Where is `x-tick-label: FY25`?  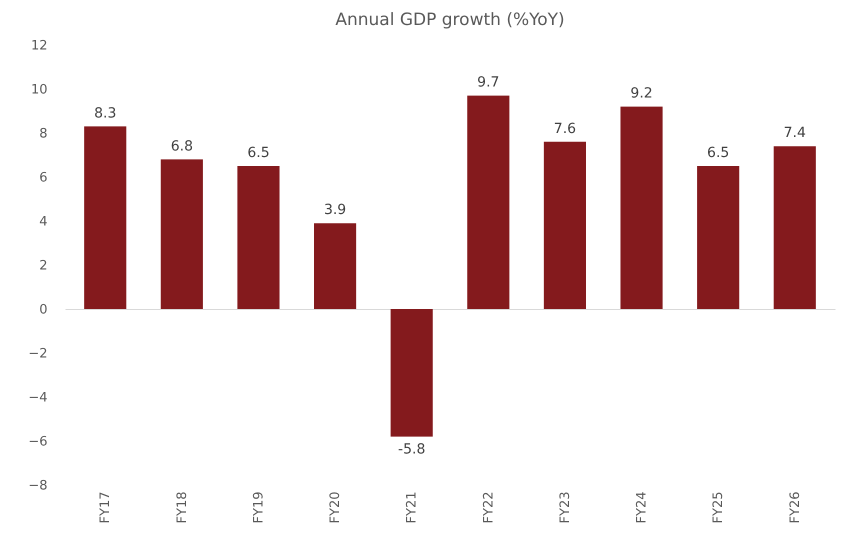
x-tick-label: FY25 is located at coordinates (718, 508).